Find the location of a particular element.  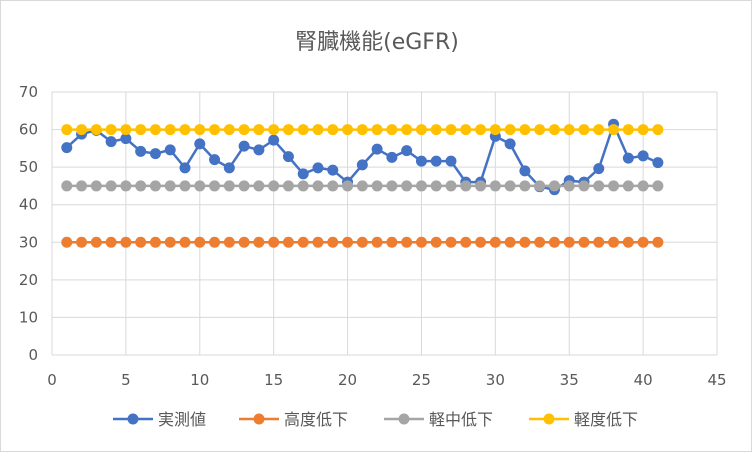

y-tick-label: 20 is located at coordinates (28, 280).